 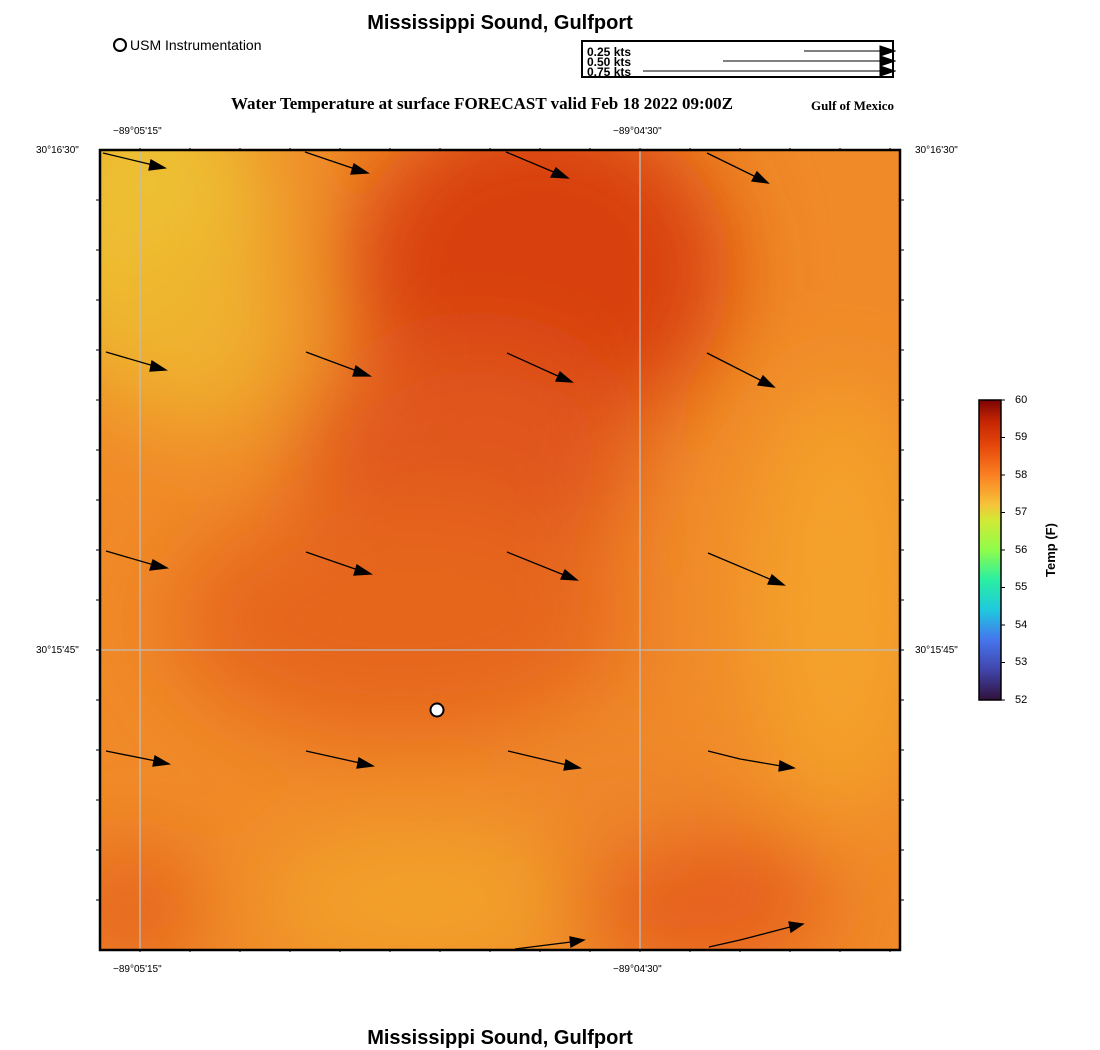 What do you see at coordinates (637, 969) in the screenshot?
I see `lon-tick-label-bottom: −89°04'30"` at bounding box center [637, 969].